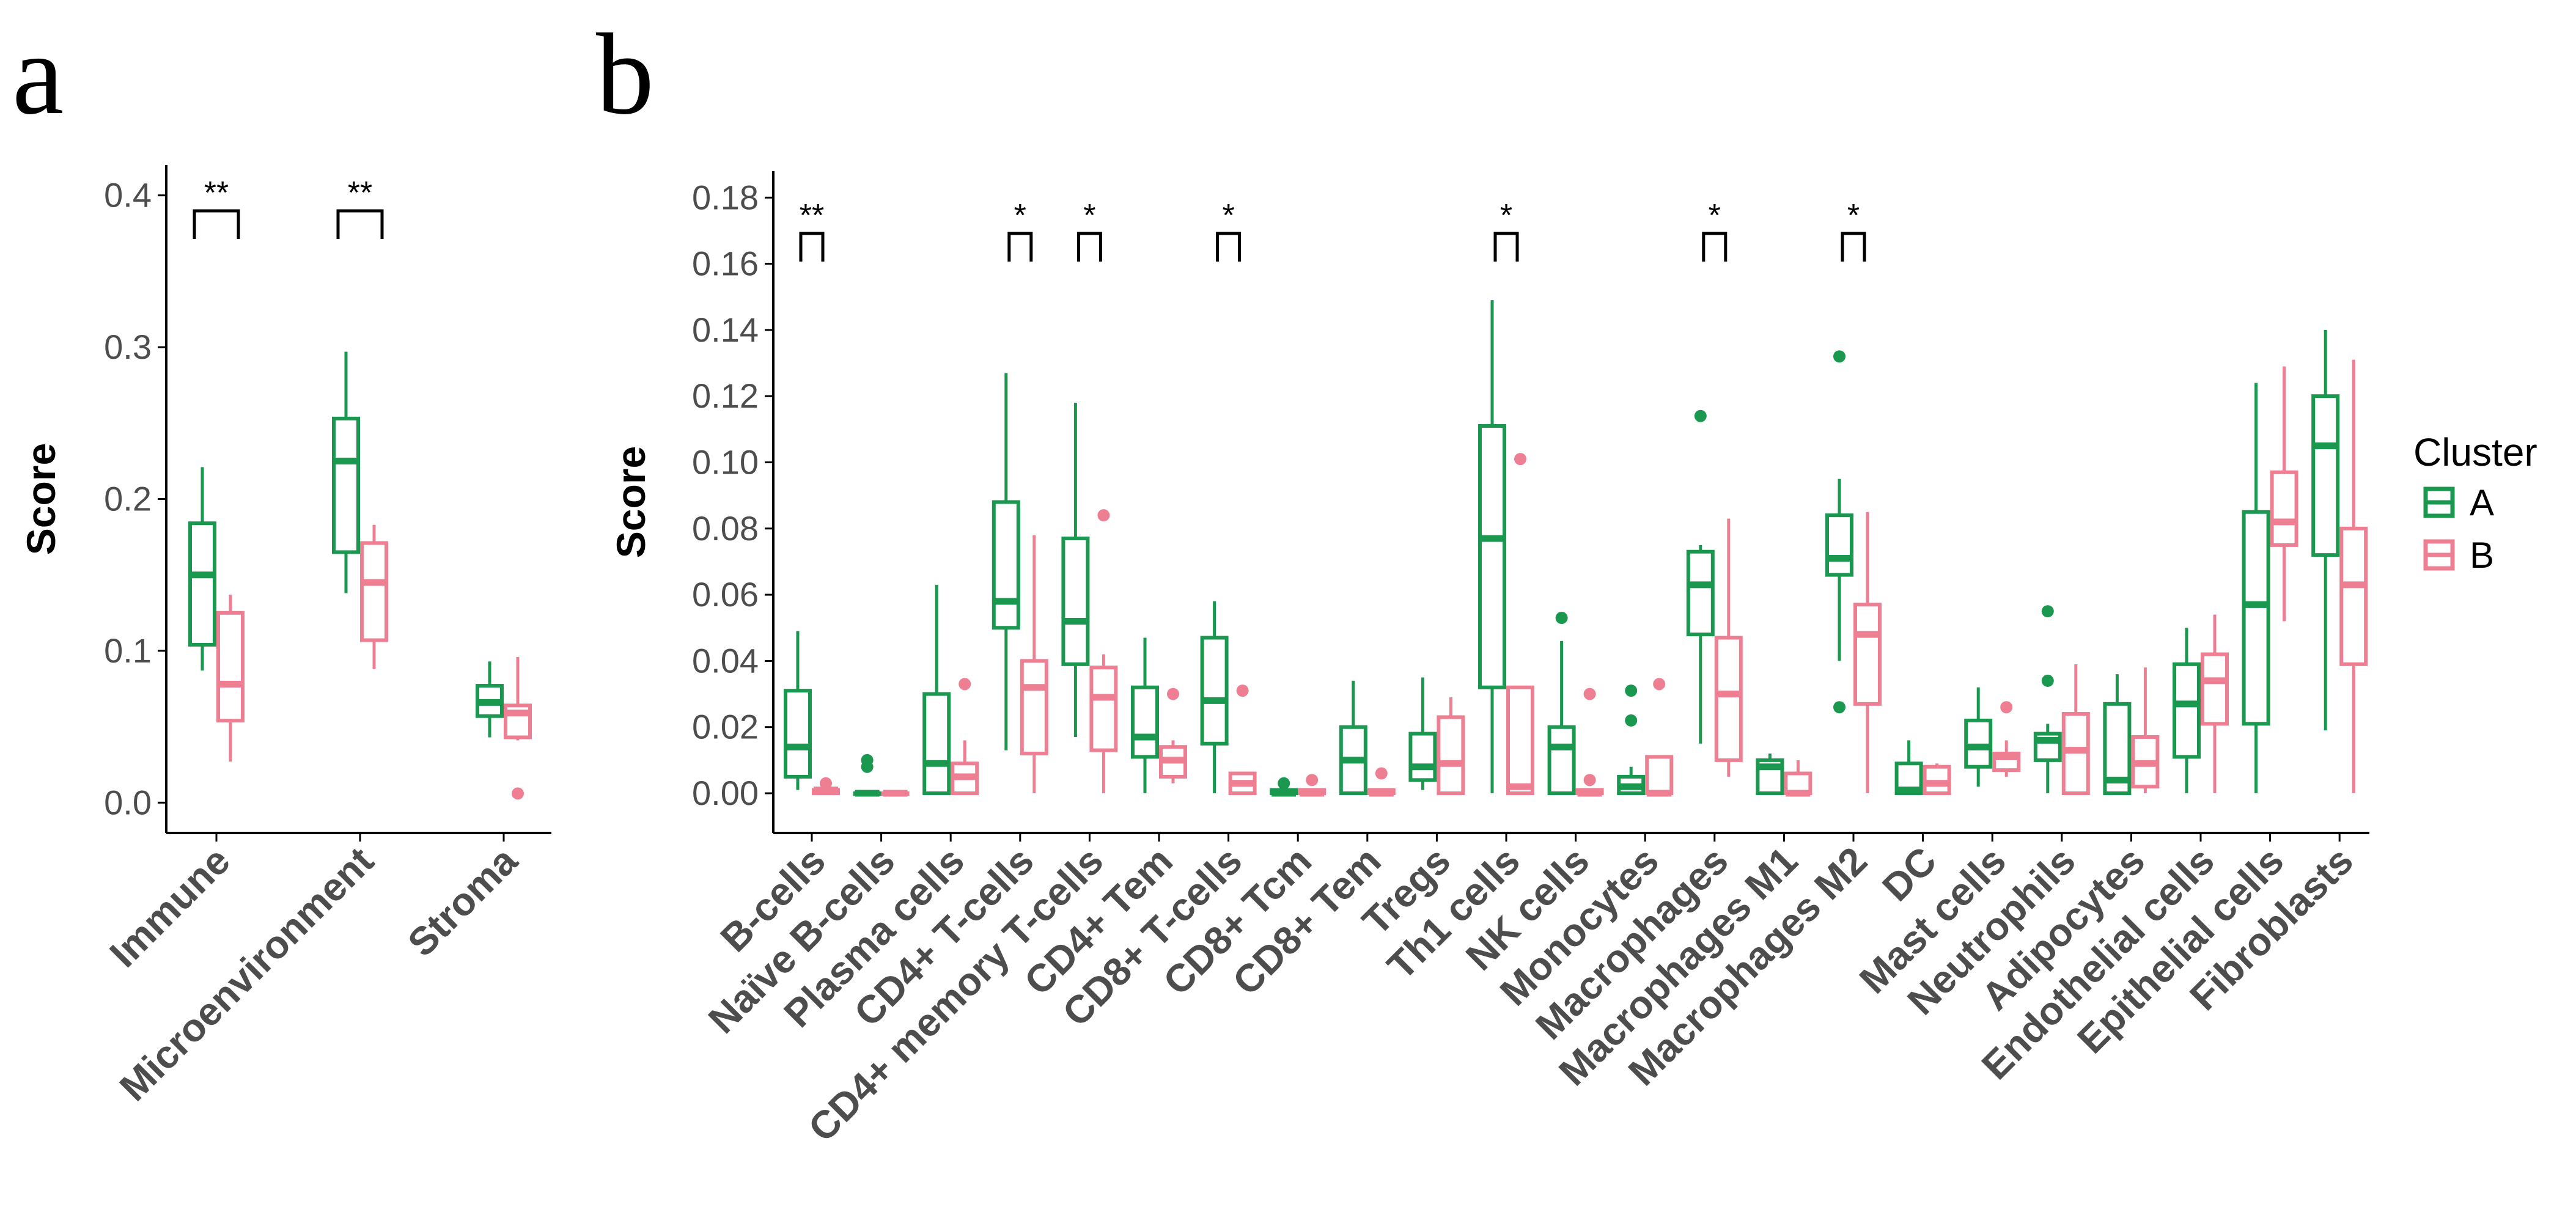 The width and height of the screenshot is (2576, 1218). What do you see at coordinates (247, 973) in the screenshot?
I see `x-tick-label: Microenvironment` at bounding box center [247, 973].